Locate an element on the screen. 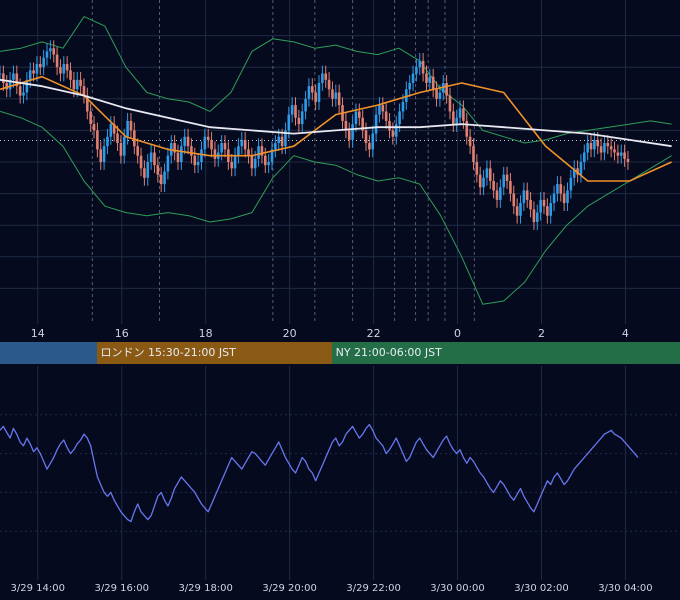 This screenshot has height=600, width=680. x-tick-label: 18 is located at coordinates (205, 333).